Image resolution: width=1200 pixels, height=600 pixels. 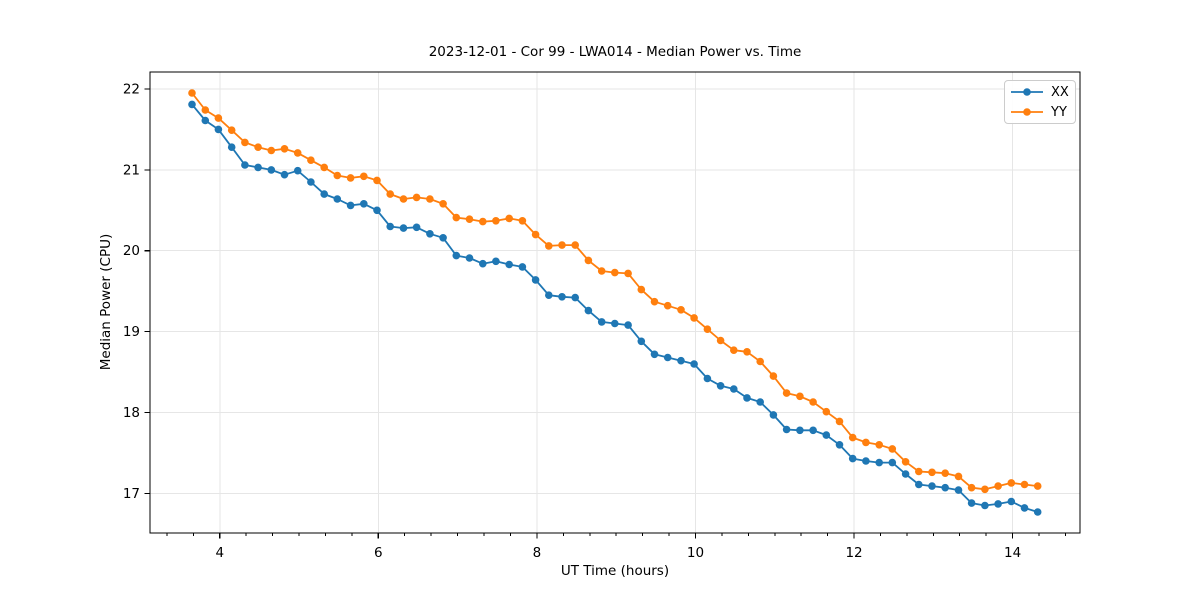 I want to click on y-tick-label: 19, so click(x=131, y=332).